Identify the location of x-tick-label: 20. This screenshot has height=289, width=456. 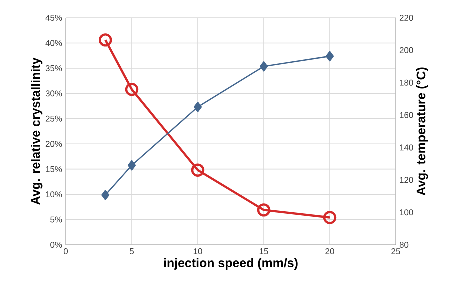
(330, 251).